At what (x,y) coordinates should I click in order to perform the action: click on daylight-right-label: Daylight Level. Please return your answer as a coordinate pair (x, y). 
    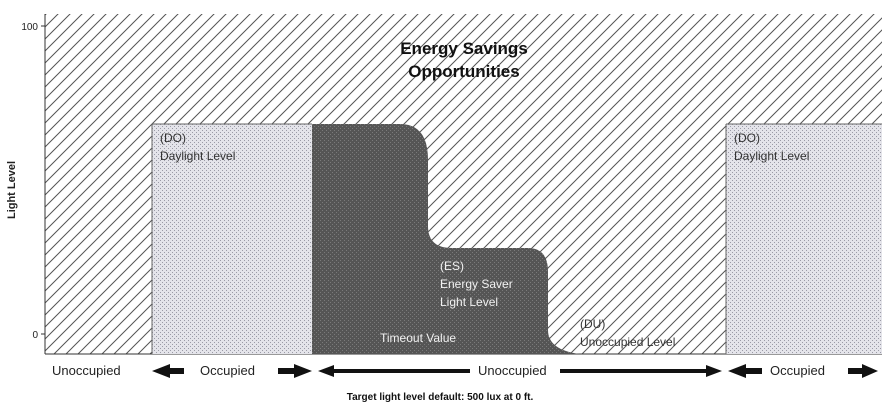
    Looking at the image, I should click on (771, 156).